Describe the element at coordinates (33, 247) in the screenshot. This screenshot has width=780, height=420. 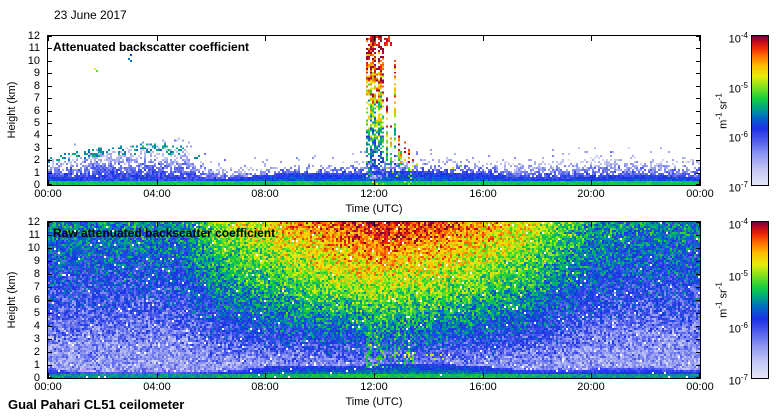
I see `y-tick-label: 10` at that location.